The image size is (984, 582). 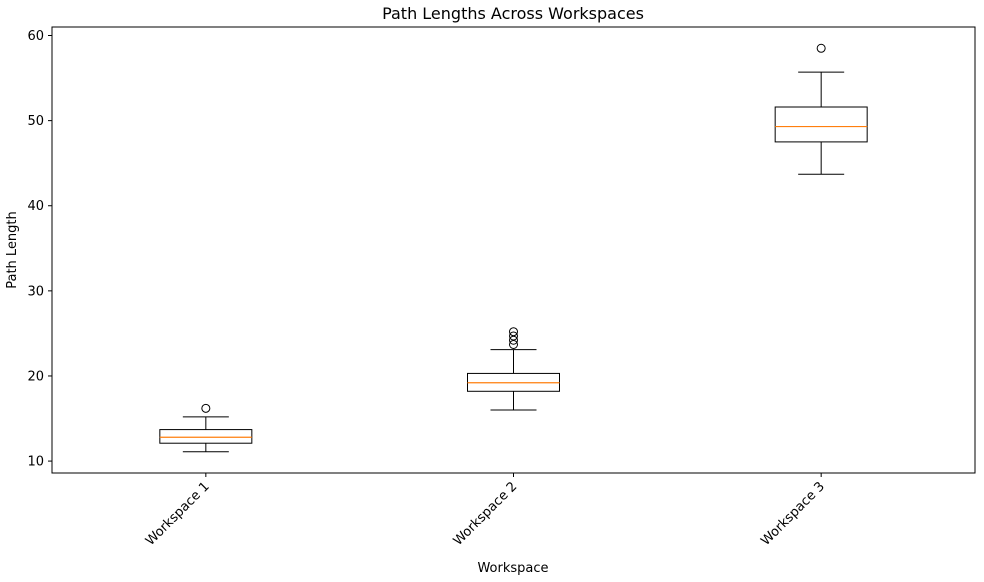 What do you see at coordinates (35, 291) in the screenshot?
I see `y-tick-label: 30` at bounding box center [35, 291].